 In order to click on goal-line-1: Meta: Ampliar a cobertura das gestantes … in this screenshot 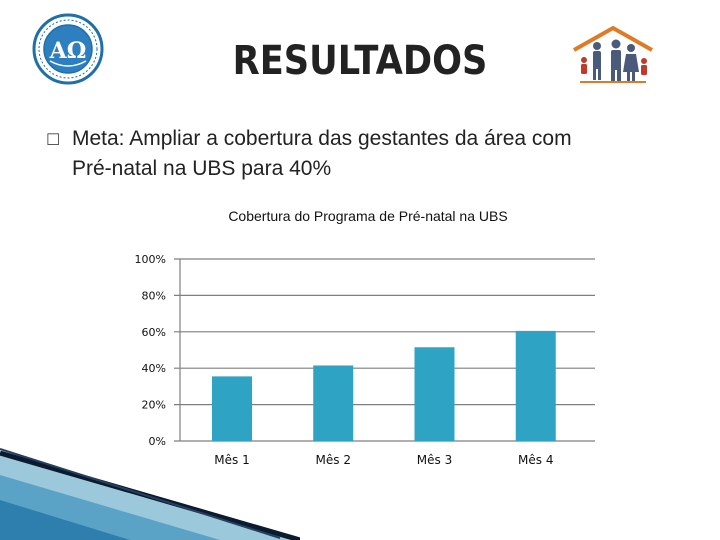, I will do `click(322, 138)`.